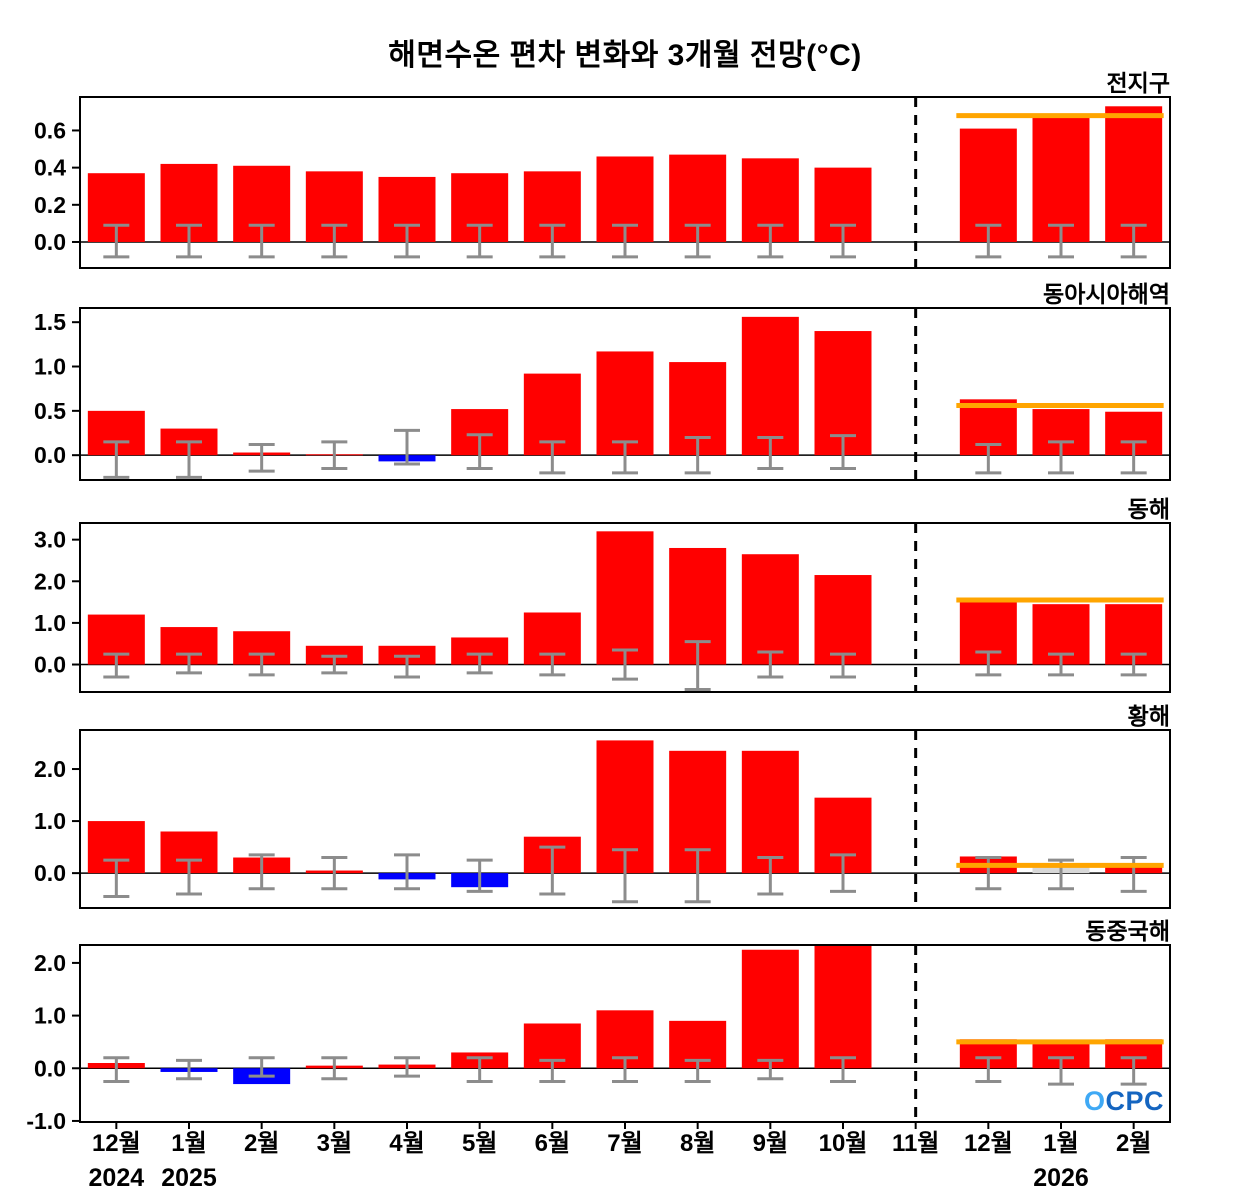 The height and width of the screenshot is (1200, 1250). Describe the element at coordinates (843, 1143) in the screenshot. I see `month-label: 10월` at that location.